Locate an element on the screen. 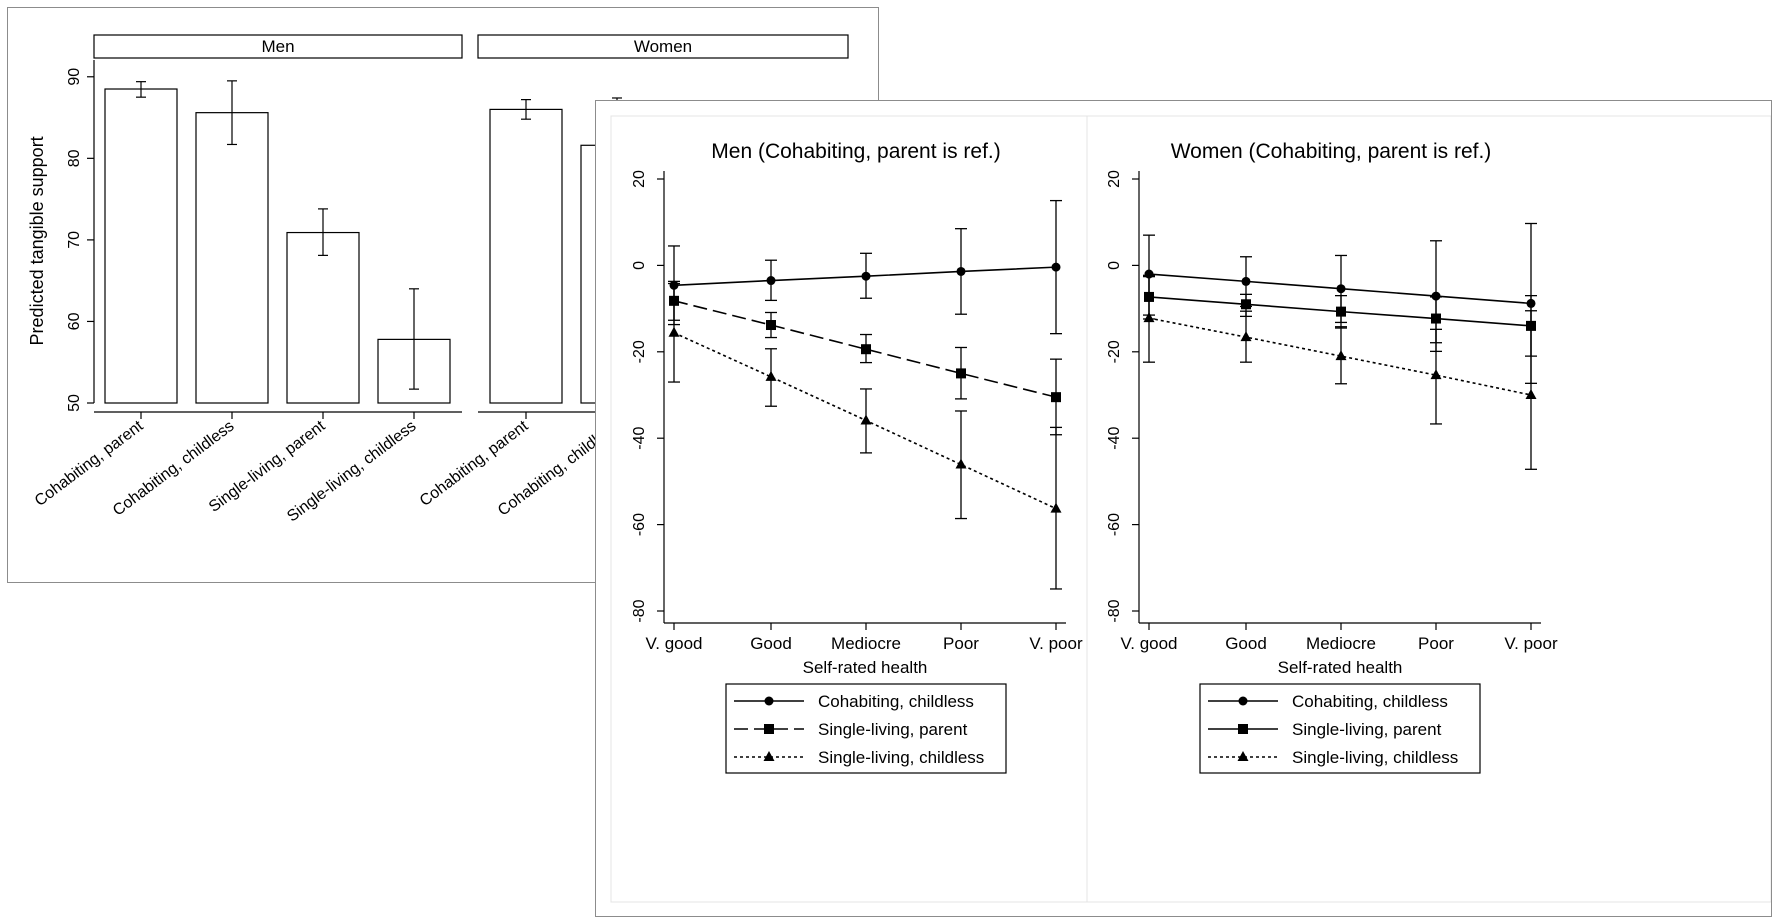 Image resolution: width=1772 pixels, height=917 pixels. panel-title: Men is located at coordinates (277, 46).